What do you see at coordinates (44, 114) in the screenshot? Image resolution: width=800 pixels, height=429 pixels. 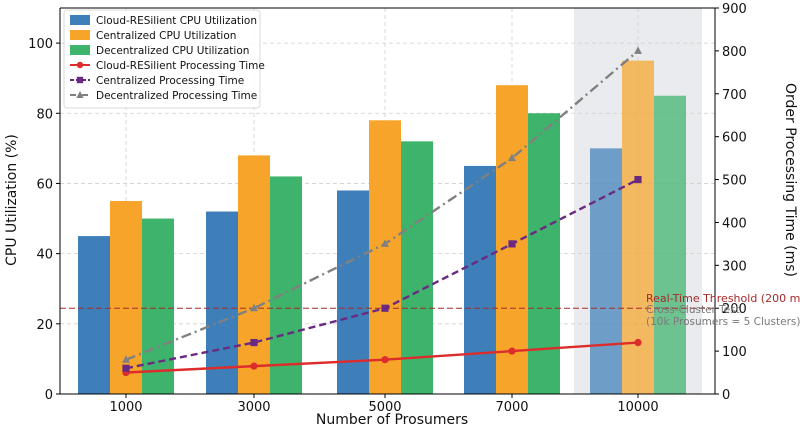 I see `y-left-tick-label: 80` at bounding box center [44, 114].